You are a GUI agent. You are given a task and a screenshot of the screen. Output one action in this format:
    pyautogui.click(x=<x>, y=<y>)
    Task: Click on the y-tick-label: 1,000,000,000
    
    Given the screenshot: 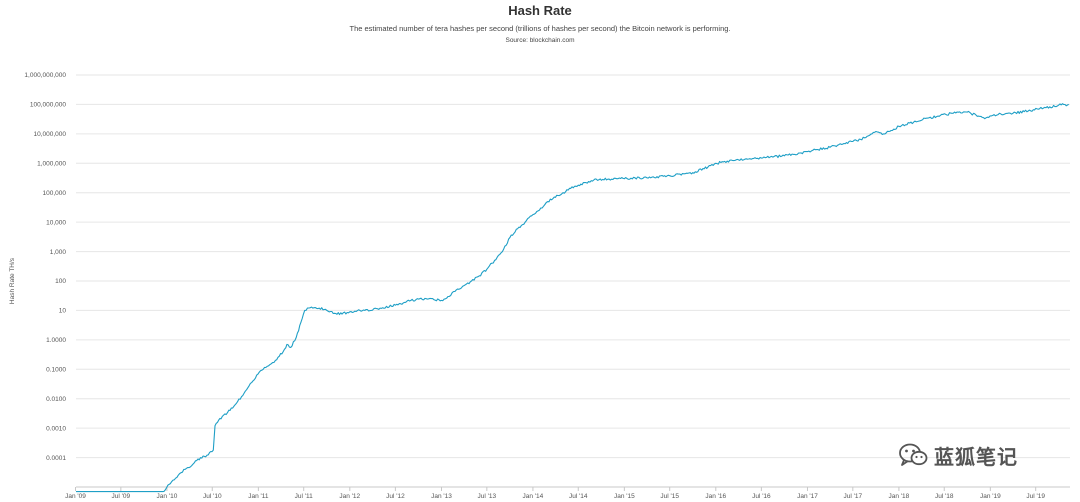 What is the action you would take?
    pyautogui.click(x=45, y=75)
    